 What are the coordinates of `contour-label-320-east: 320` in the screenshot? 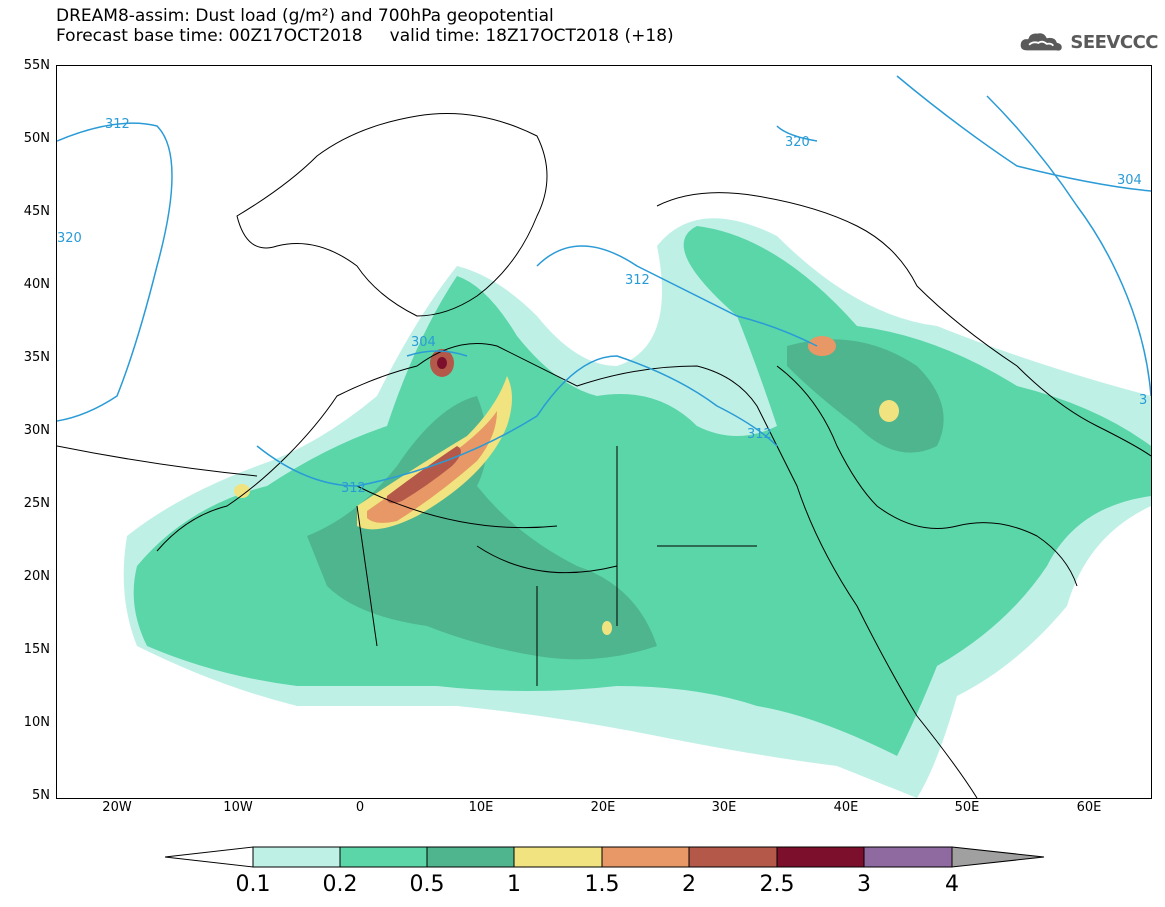 It's located at (797, 142).